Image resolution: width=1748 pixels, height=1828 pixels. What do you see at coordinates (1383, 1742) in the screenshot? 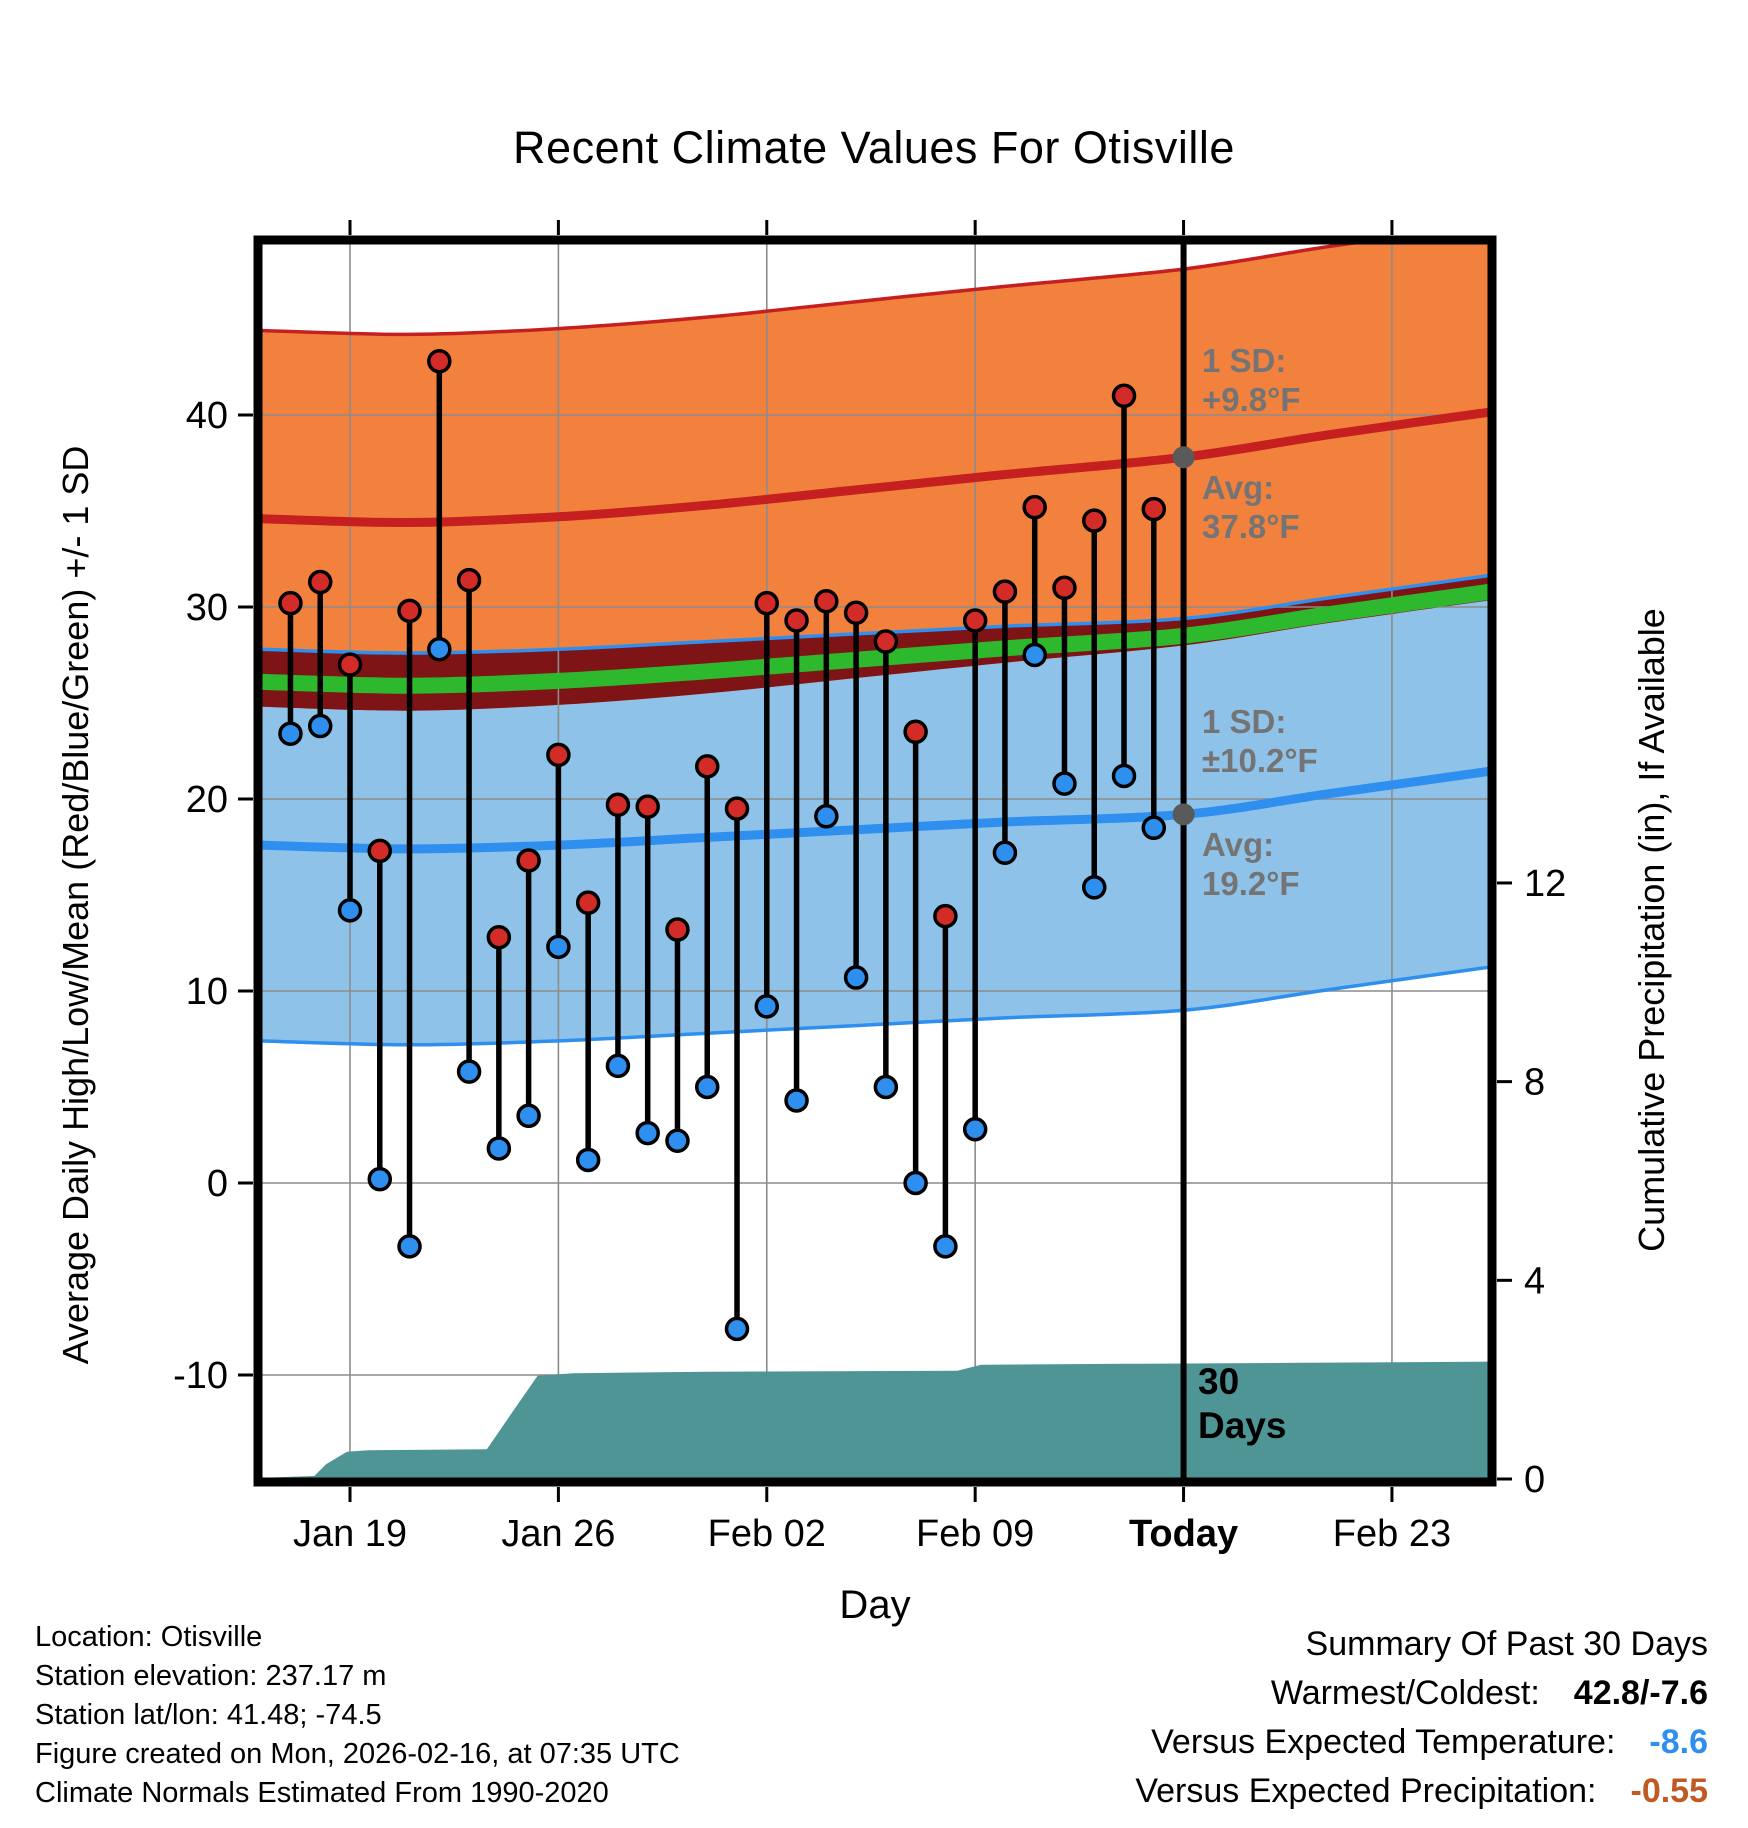
I see `summary-label: Versus Expected Temperature:` at bounding box center [1383, 1742].